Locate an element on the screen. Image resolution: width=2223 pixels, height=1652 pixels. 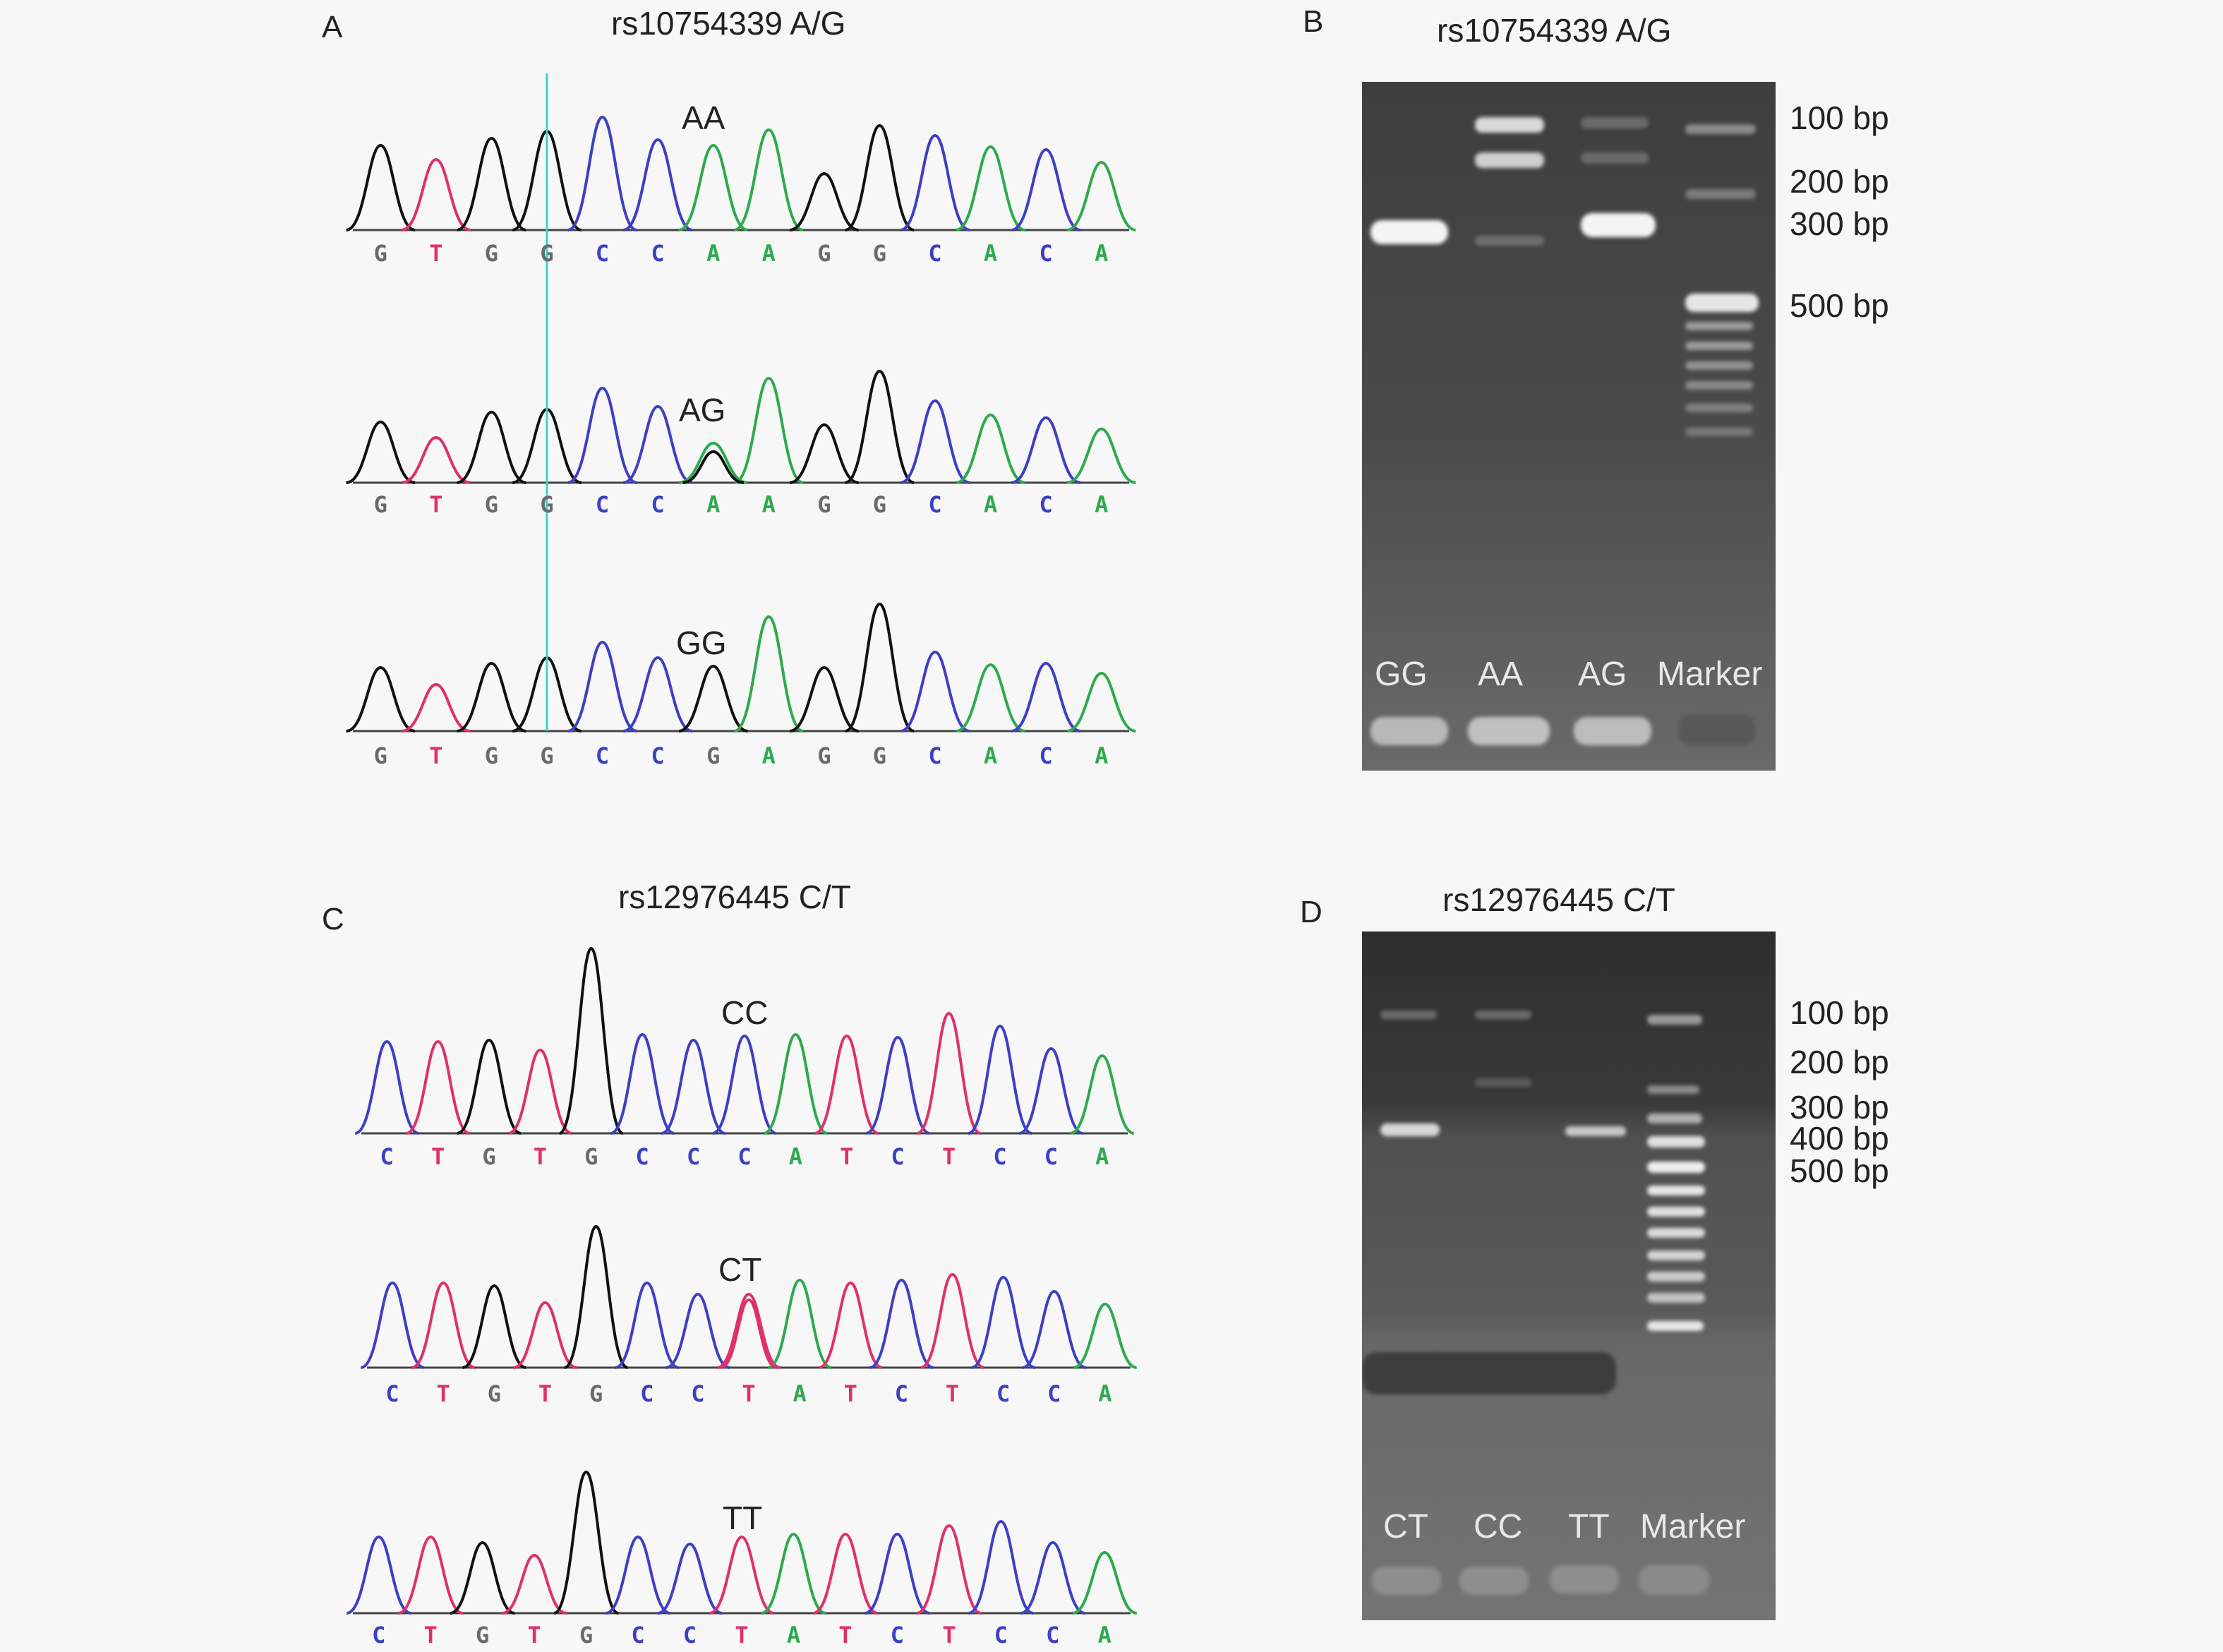
gel-d-marker-500: 500 bp is located at coordinates (1840, 1170).